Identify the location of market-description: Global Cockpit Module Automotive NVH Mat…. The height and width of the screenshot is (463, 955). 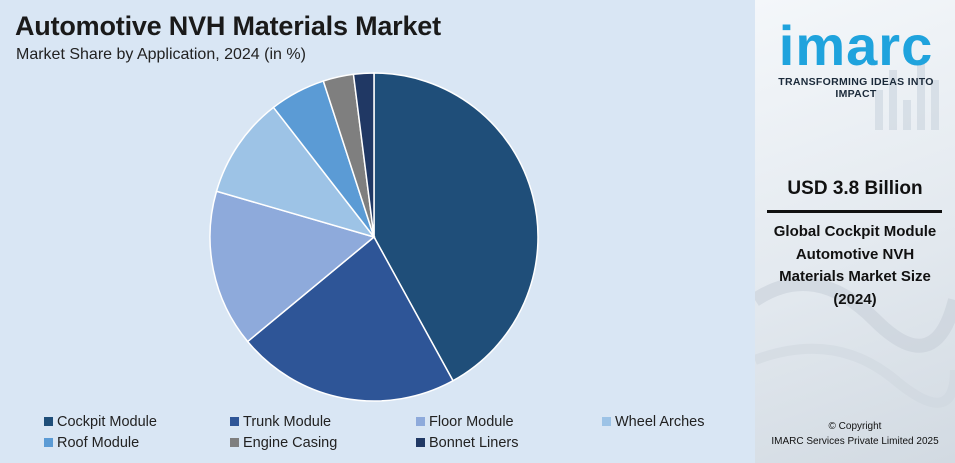
(855, 266).